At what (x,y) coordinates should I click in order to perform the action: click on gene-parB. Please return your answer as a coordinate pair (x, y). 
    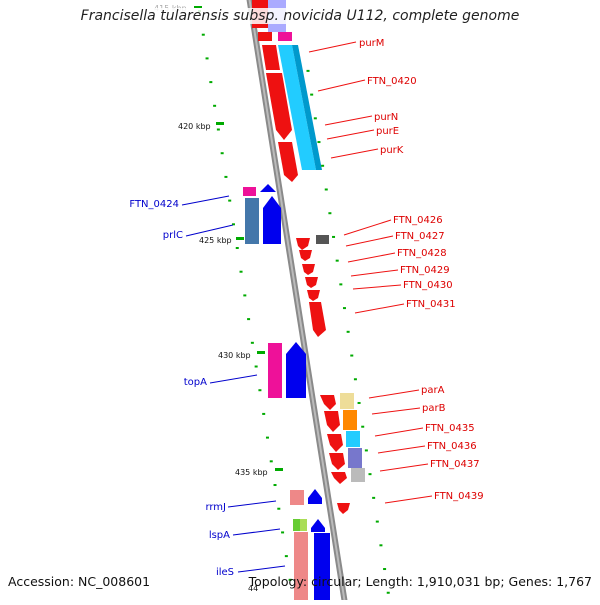
    Looking at the image, I should click on (332, 421).